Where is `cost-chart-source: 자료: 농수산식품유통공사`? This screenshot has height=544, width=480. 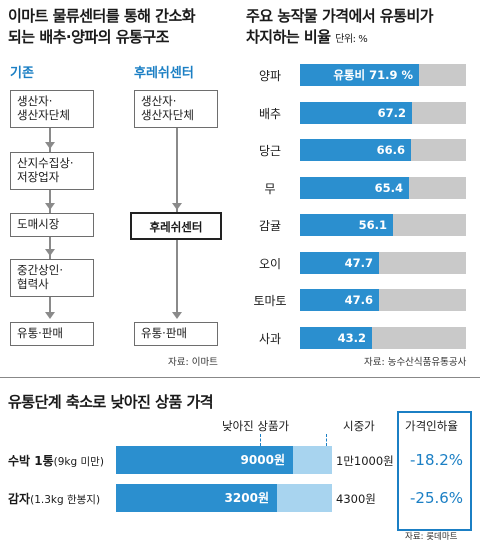 cost-chart-source: 자료: 농수산식품유통공사 is located at coordinates (415, 362).